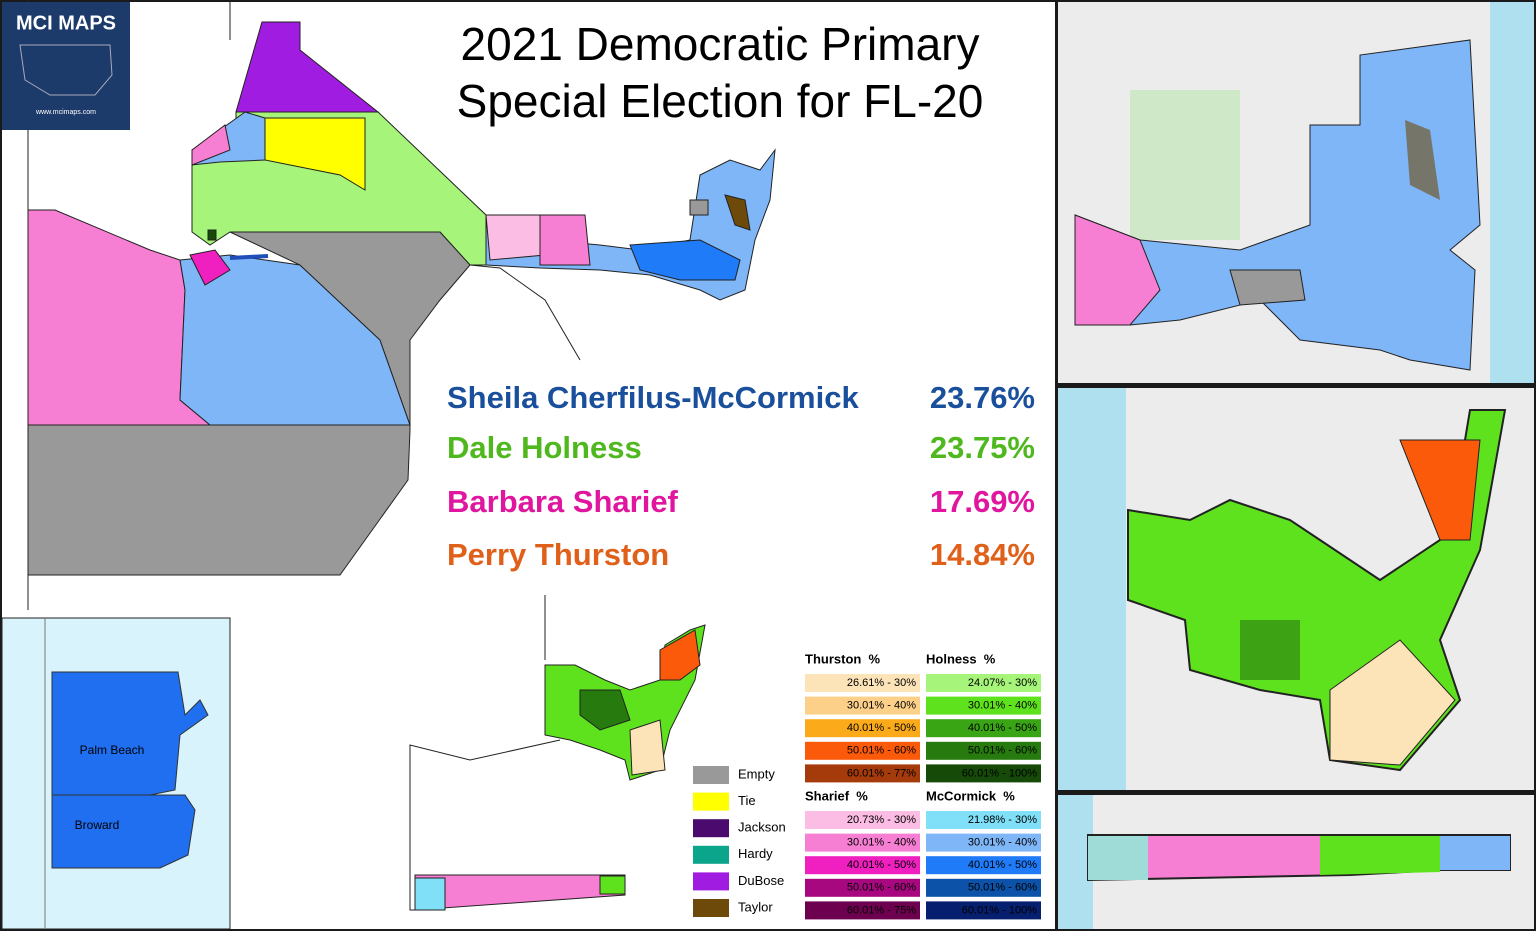 The height and width of the screenshot is (931, 1536). What do you see at coordinates (756, 773) in the screenshot?
I see `legend-label: Empty` at bounding box center [756, 773].